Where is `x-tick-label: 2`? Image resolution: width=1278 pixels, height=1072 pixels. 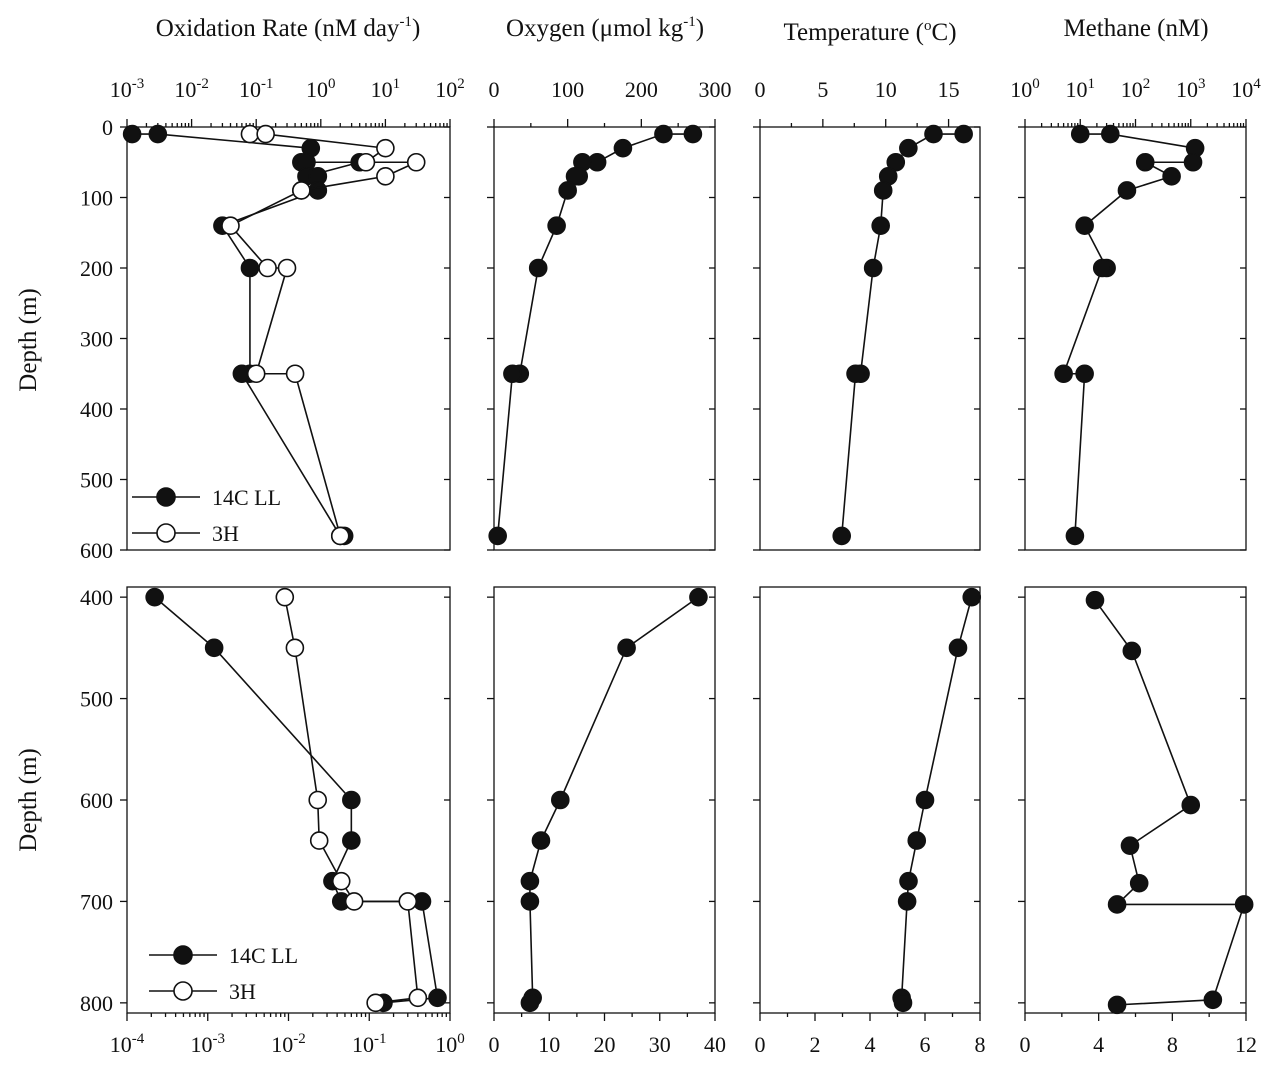
x-tick-label: 2 is located at coordinates (815, 1044).